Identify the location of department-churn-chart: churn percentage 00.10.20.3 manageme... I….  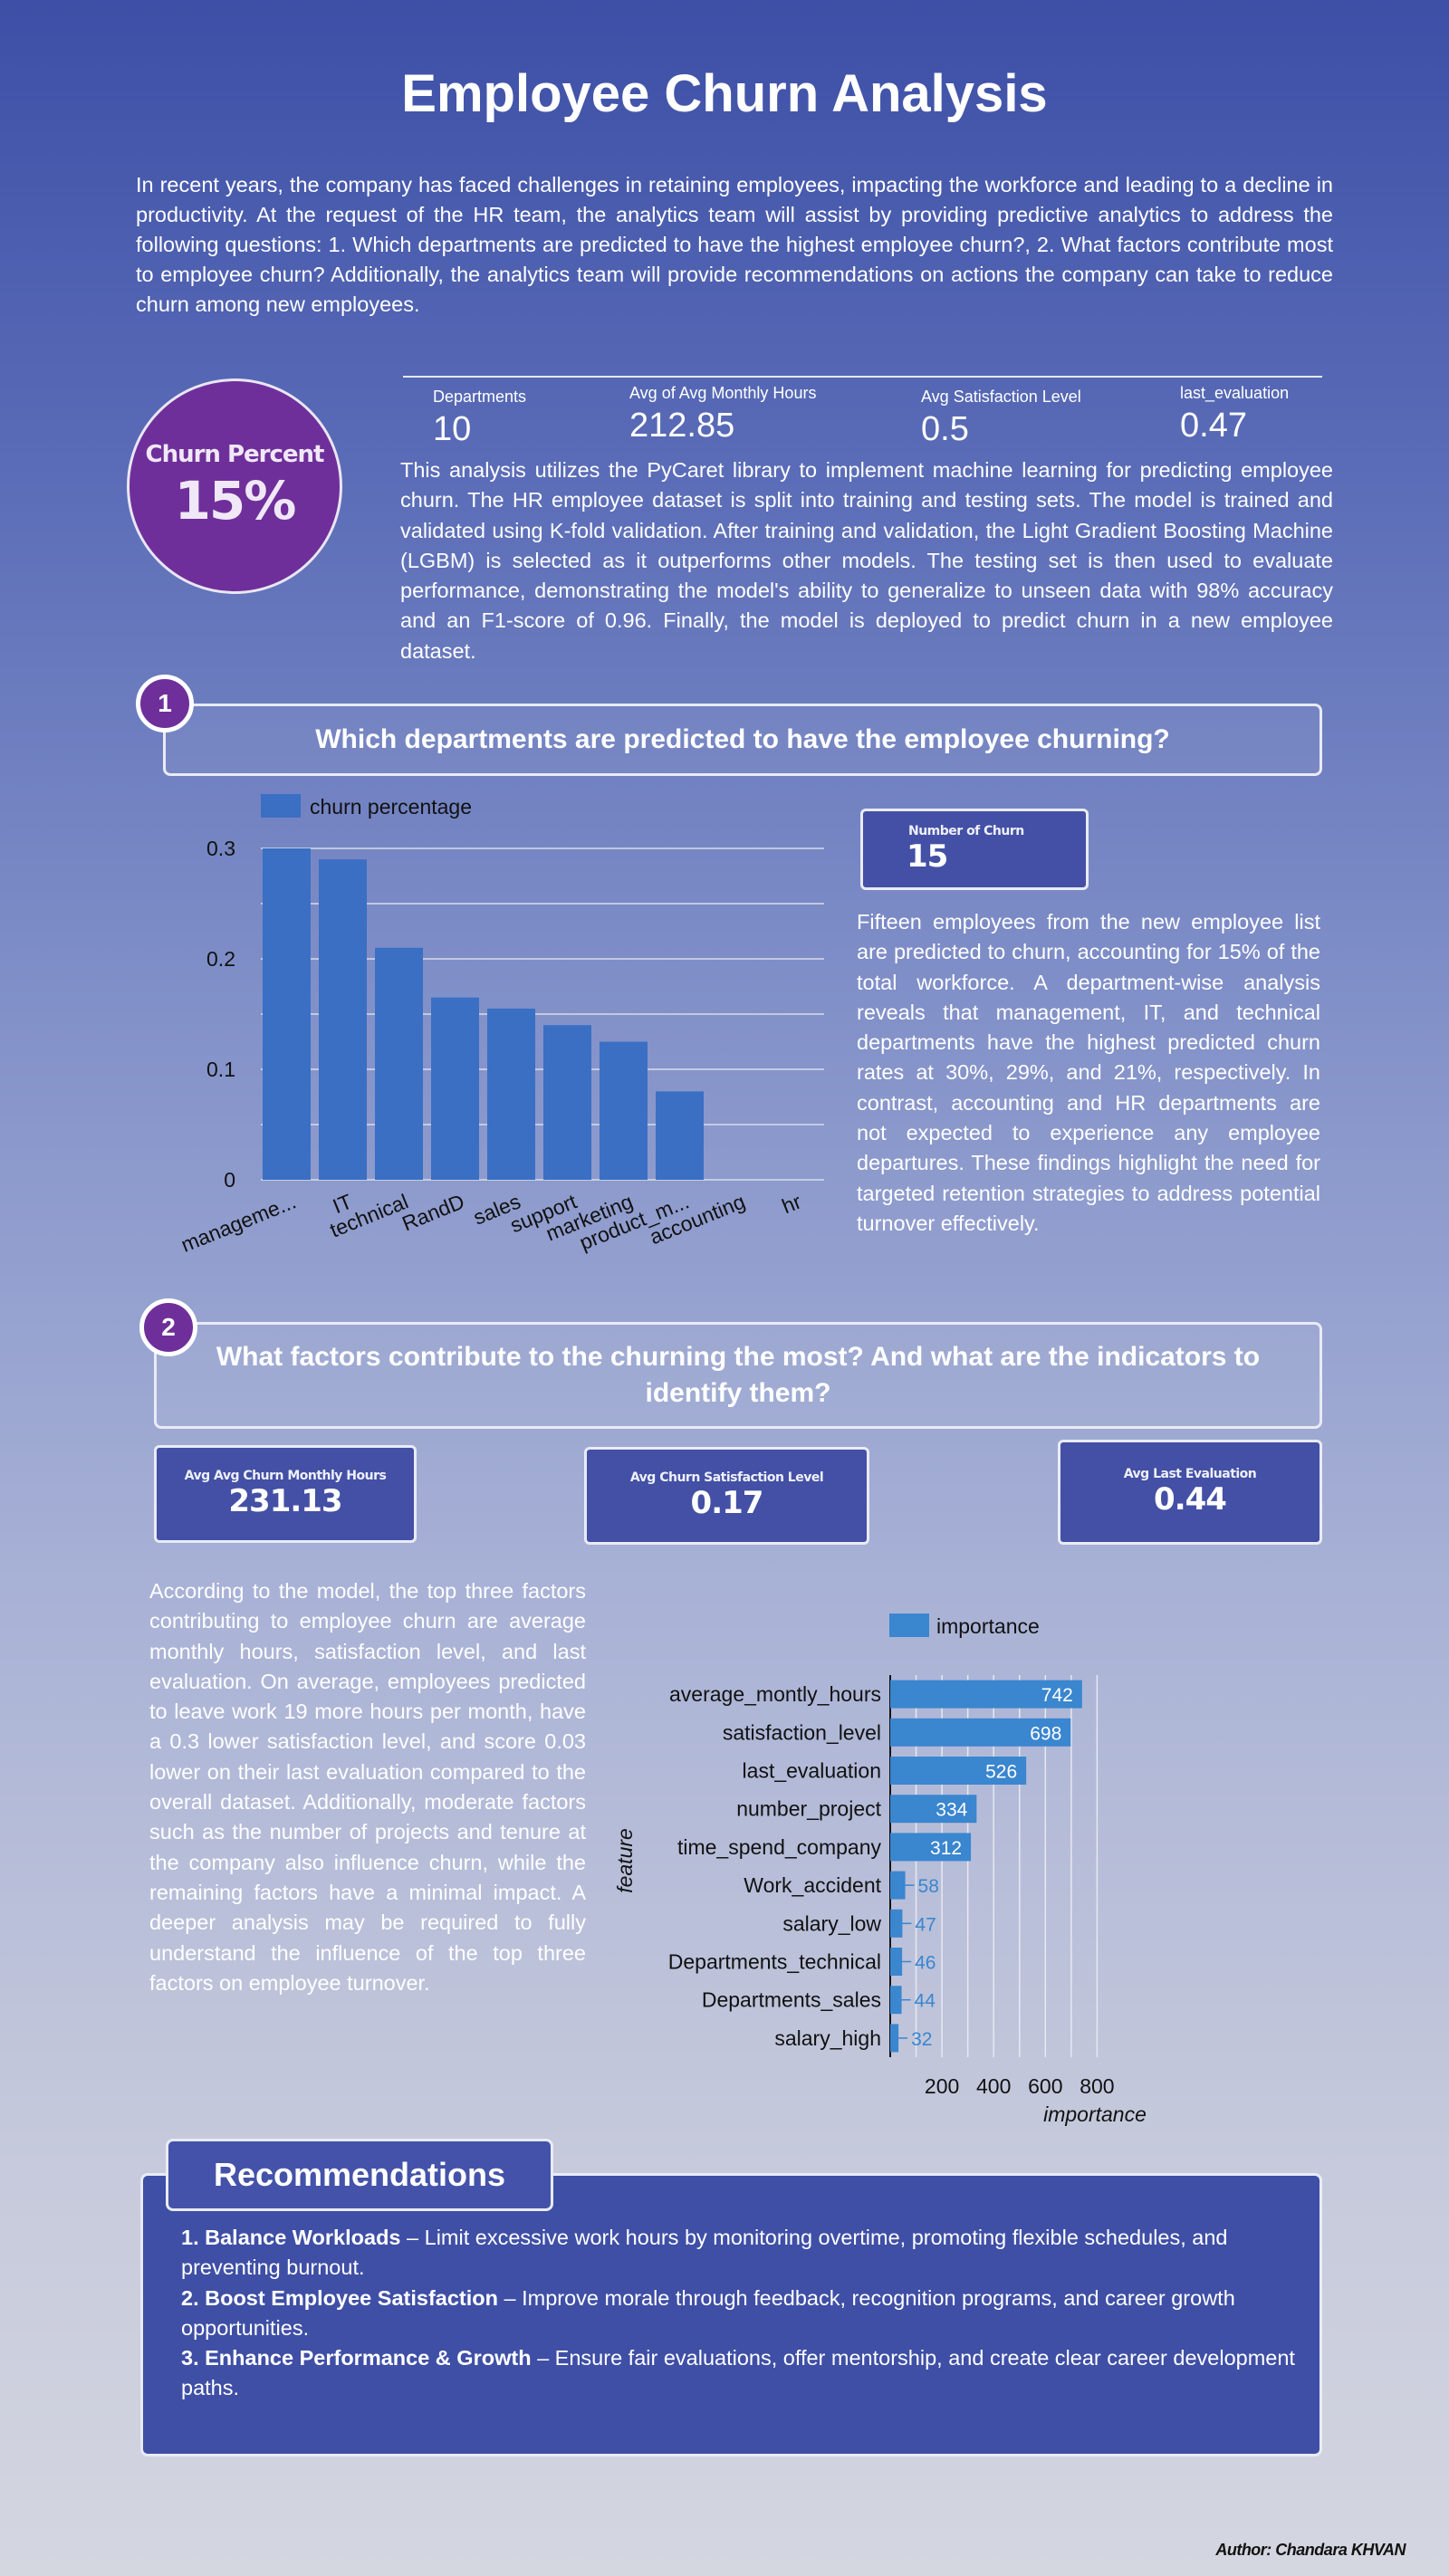
(501, 1025).